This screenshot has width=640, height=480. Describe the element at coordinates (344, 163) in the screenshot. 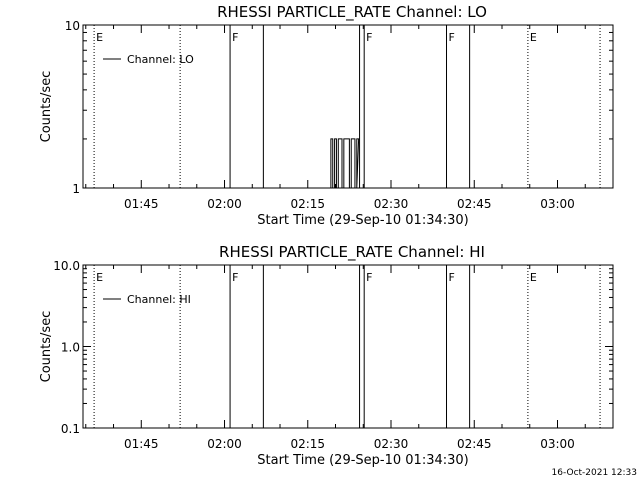

I see `lo-series-line` at that location.